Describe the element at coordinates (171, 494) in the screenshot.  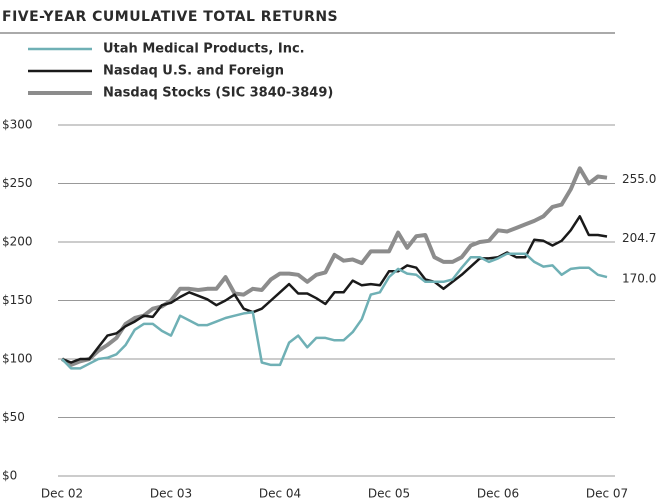
I see `x-tick-label: Dec 03` at that location.